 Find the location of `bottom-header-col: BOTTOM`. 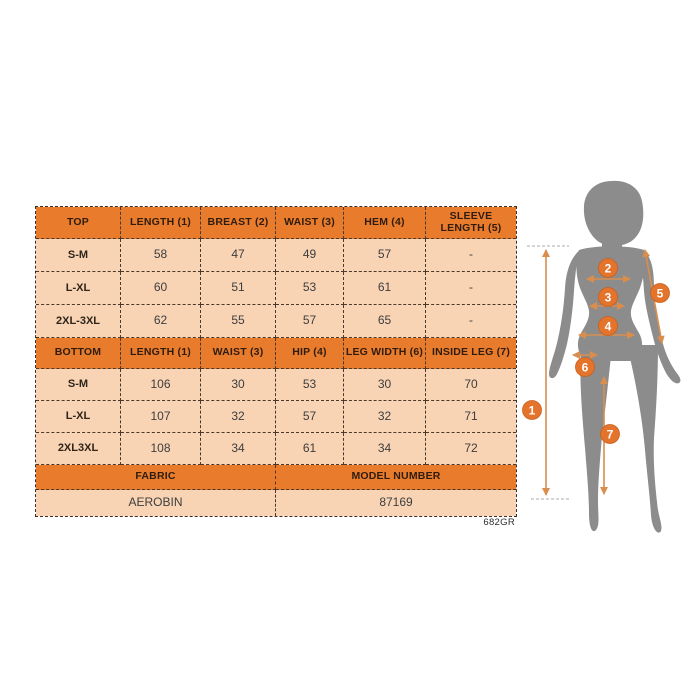

bottom-header-col: BOTTOM is located at coordinates (78, 353).